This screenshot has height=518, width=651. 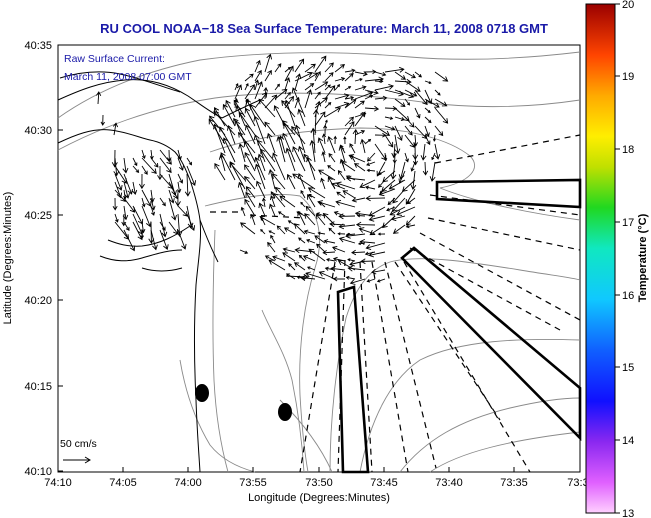 I want to click on colorbar-tick-label: 14, so click(x=628, y=441).